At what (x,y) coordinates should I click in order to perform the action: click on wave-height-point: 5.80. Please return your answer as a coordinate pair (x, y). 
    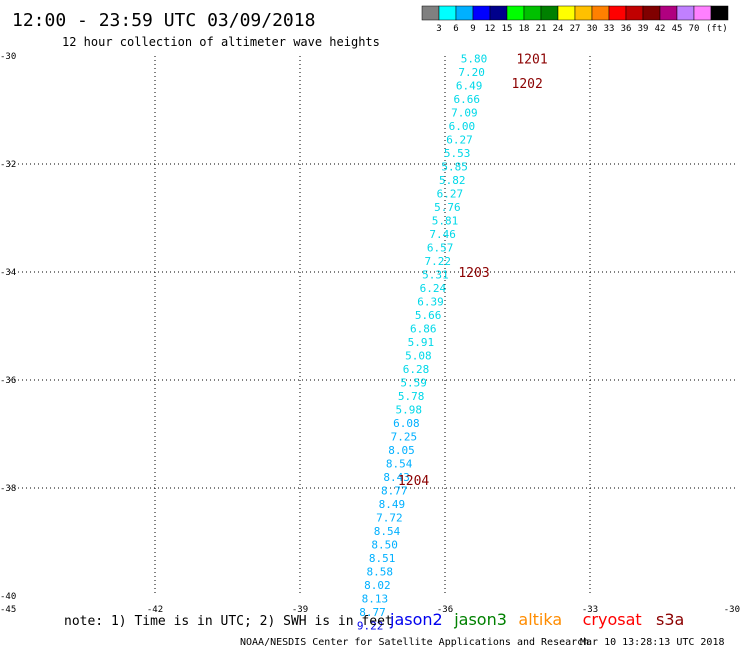
    Looking at the image, I should click on (474, 59).